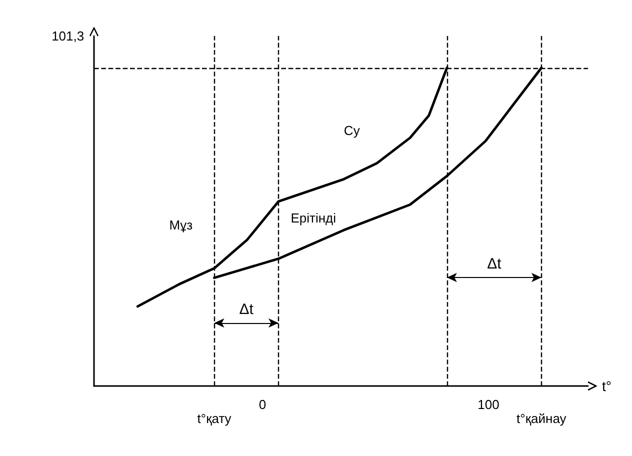 Image resolution: width=632 pixels, height=456 pixels. What do you see at coordinates (68, 36) in the screenshot?
I see `text: 101,3` at bounding box center [68, 36].